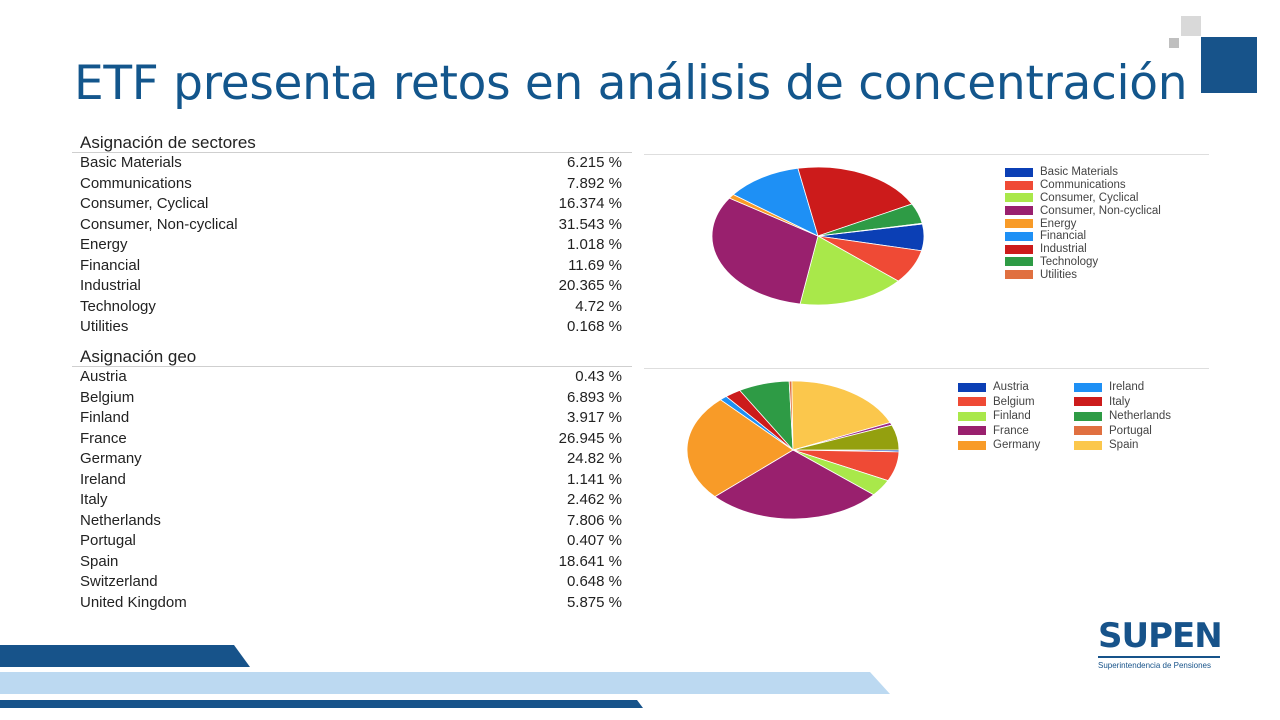 The height and width of the screenshot is (720, 1280). I want to click on legend-label: Ireland, so click(1127, 387).